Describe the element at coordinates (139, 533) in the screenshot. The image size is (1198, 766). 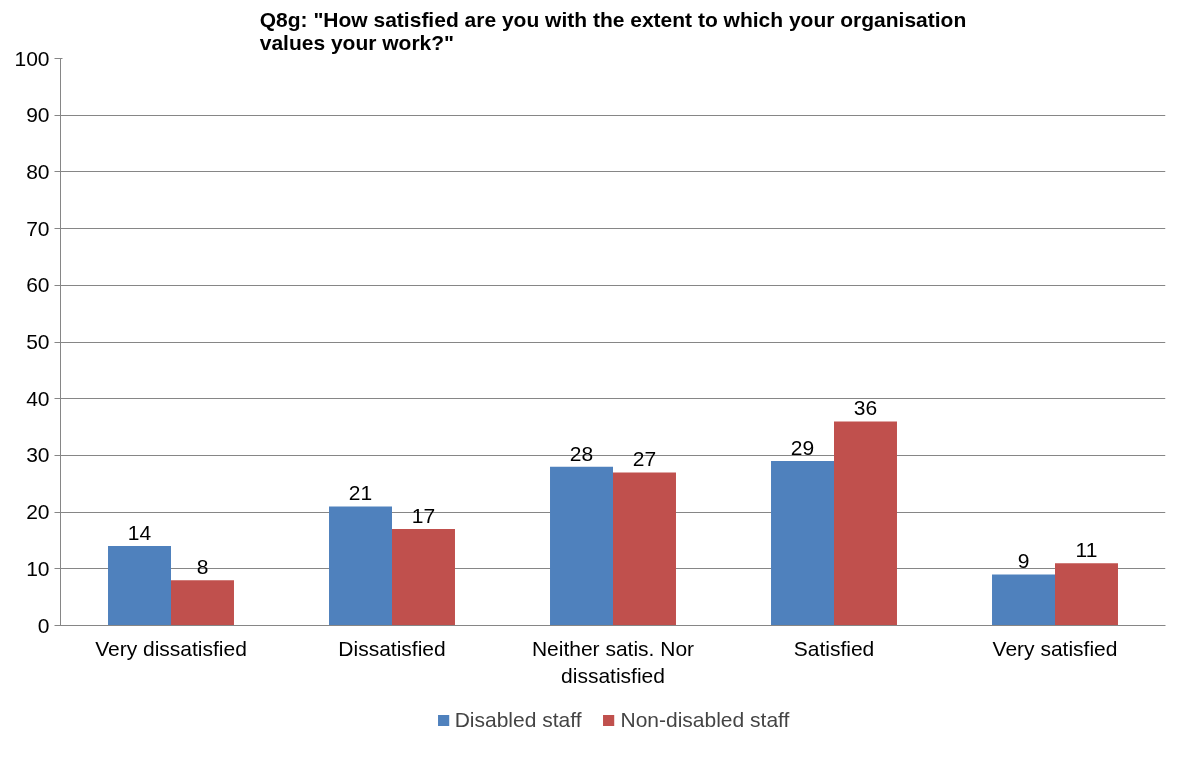
I see `data-label: 14` at that location.